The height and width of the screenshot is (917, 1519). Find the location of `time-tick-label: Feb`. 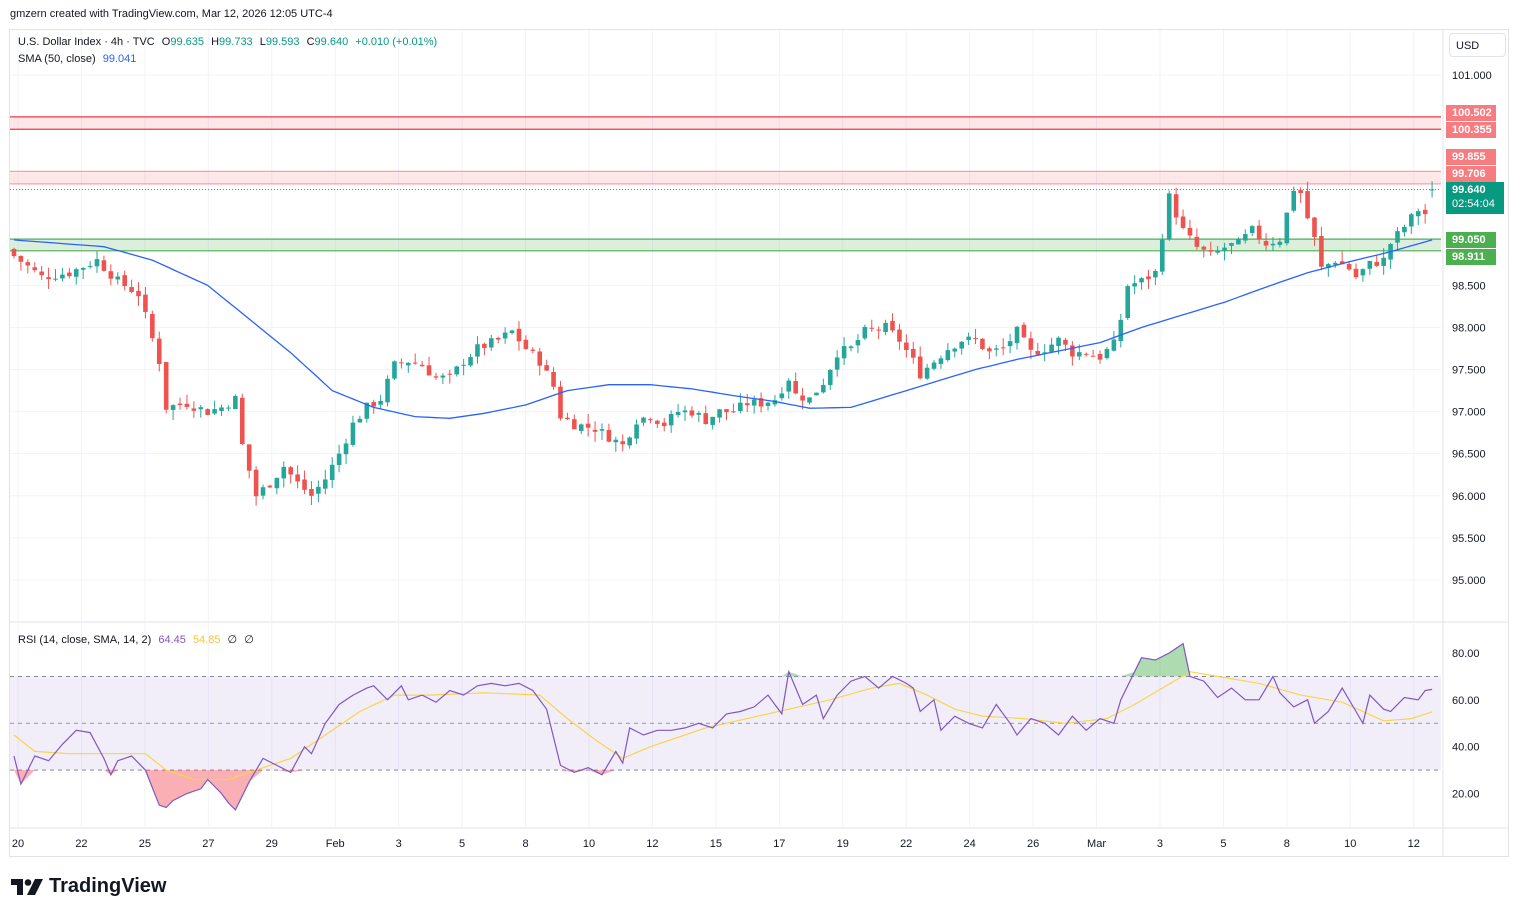

time-tick-label: Feb is located at coordinates (335, 844).